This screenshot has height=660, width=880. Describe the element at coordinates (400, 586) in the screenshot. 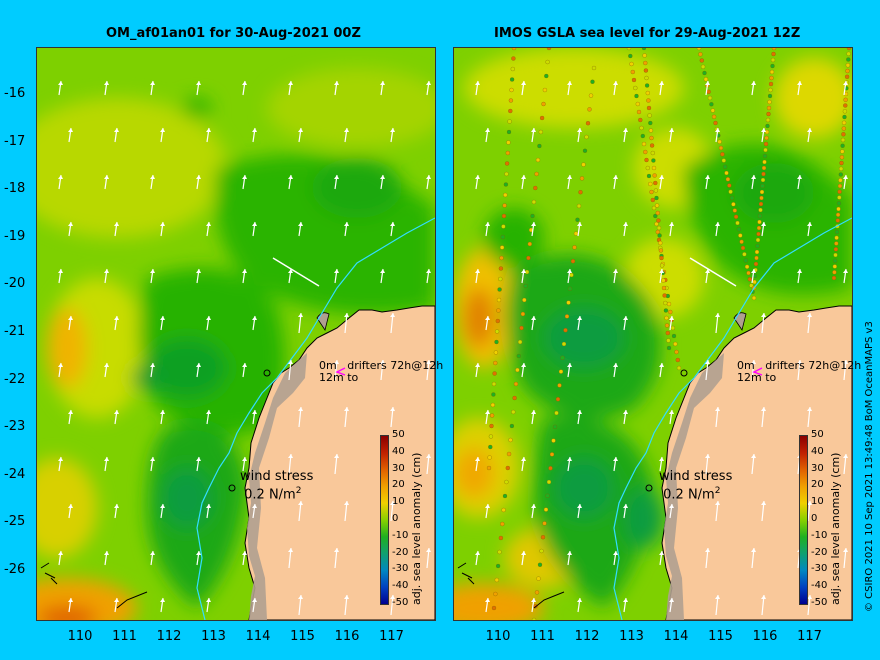

I see `colorbar-tick: -40` at that location.